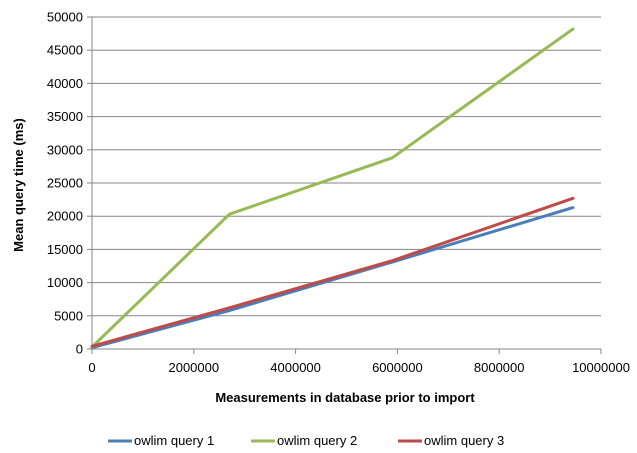 The image size is (637, 453). Describe the element at coordinates (65, 149) in the screenshot. I see `y-tick-label: 30000` at that location.